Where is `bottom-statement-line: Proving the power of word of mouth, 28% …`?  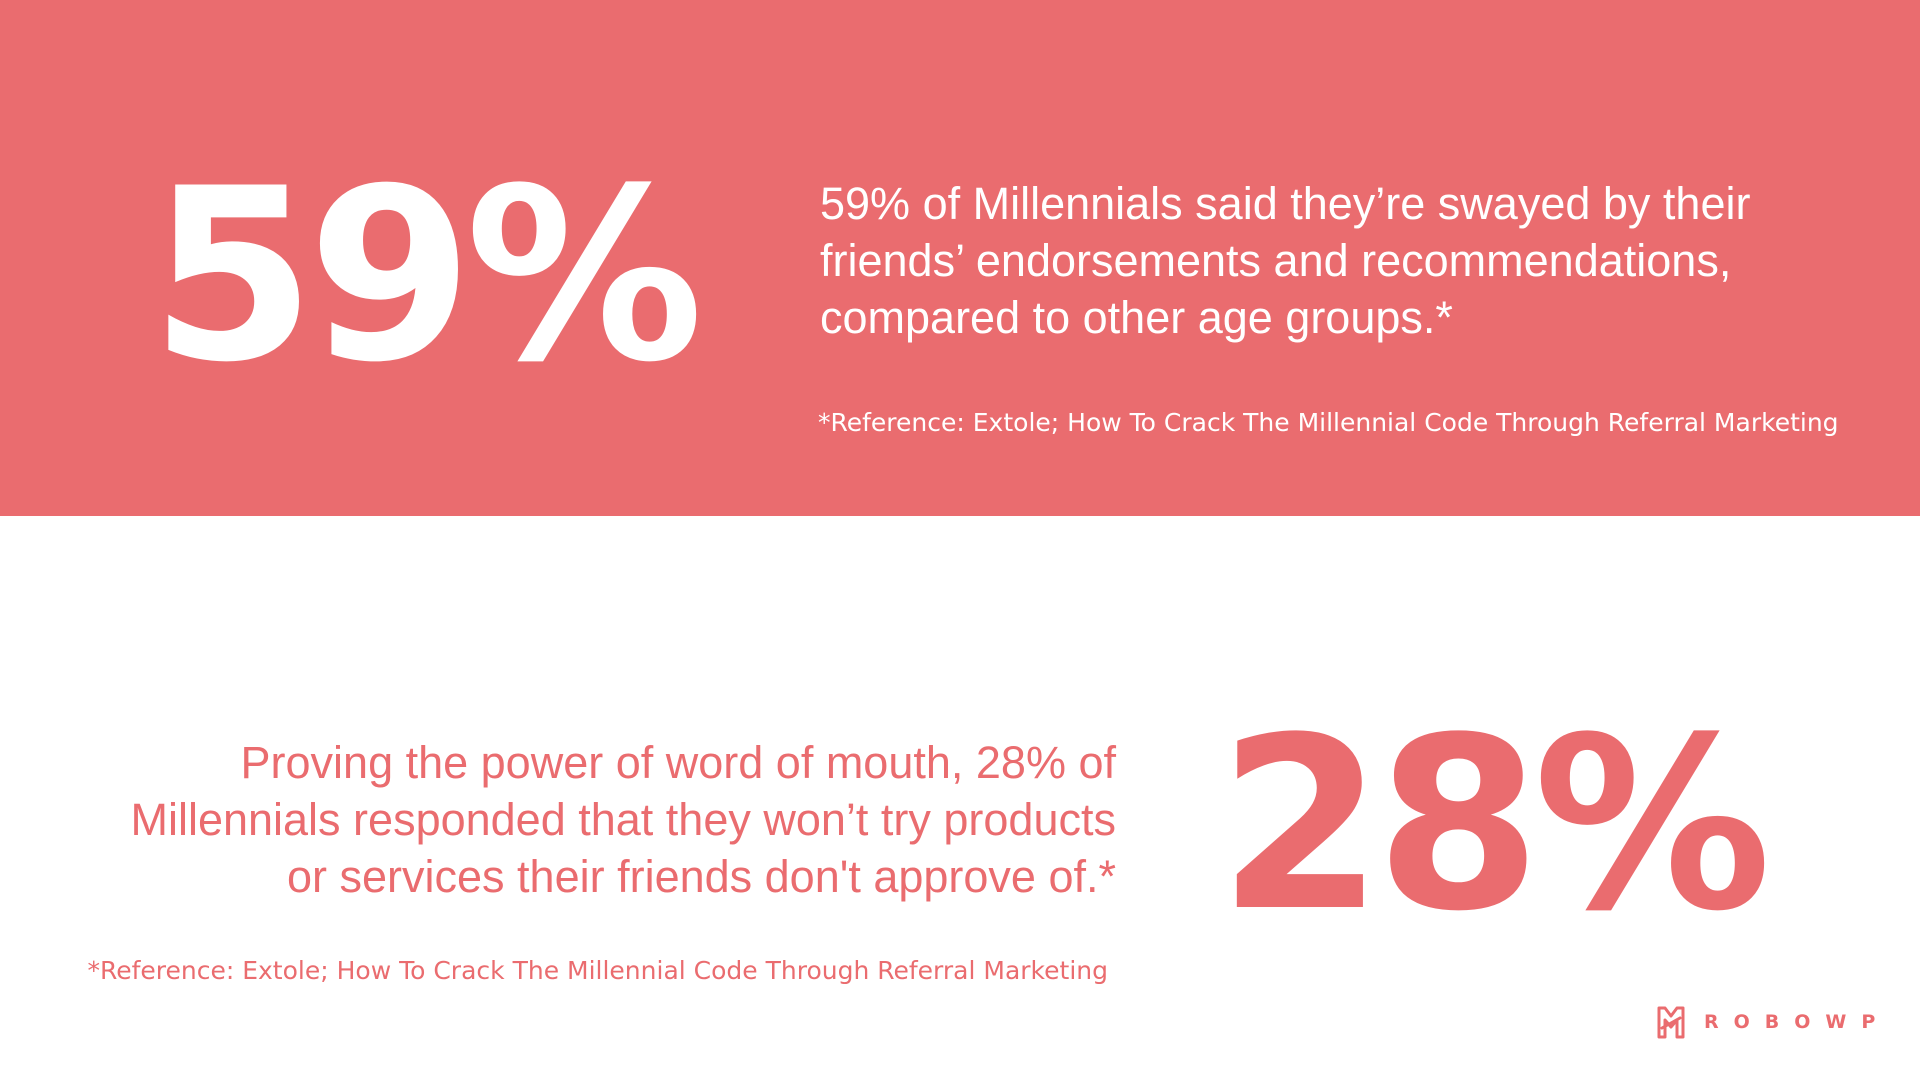 bottom-statement-line: Proving the power of word of mouth, 28% … is located at coordinates (678, 762).